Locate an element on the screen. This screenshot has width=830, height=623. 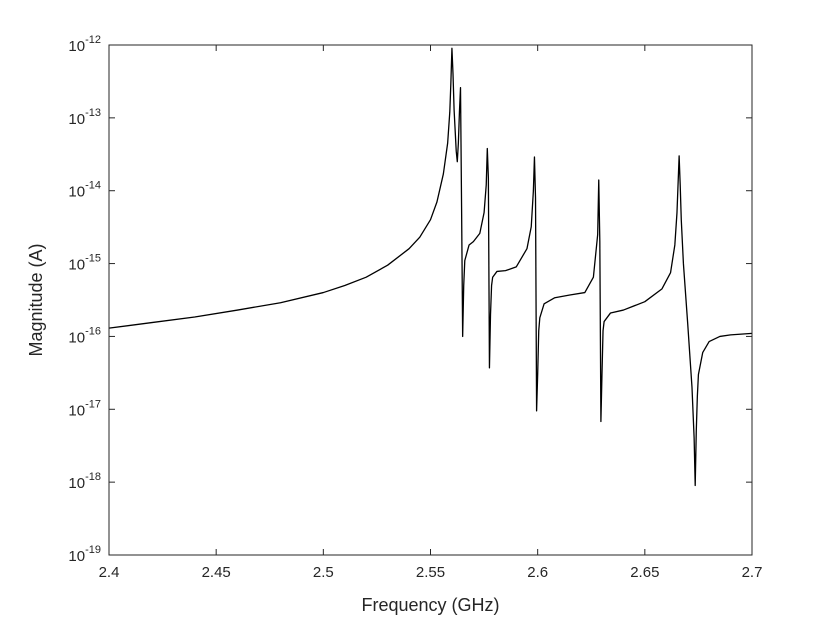
x-tick-label: 2.45 is located at coordinates (216, 572).